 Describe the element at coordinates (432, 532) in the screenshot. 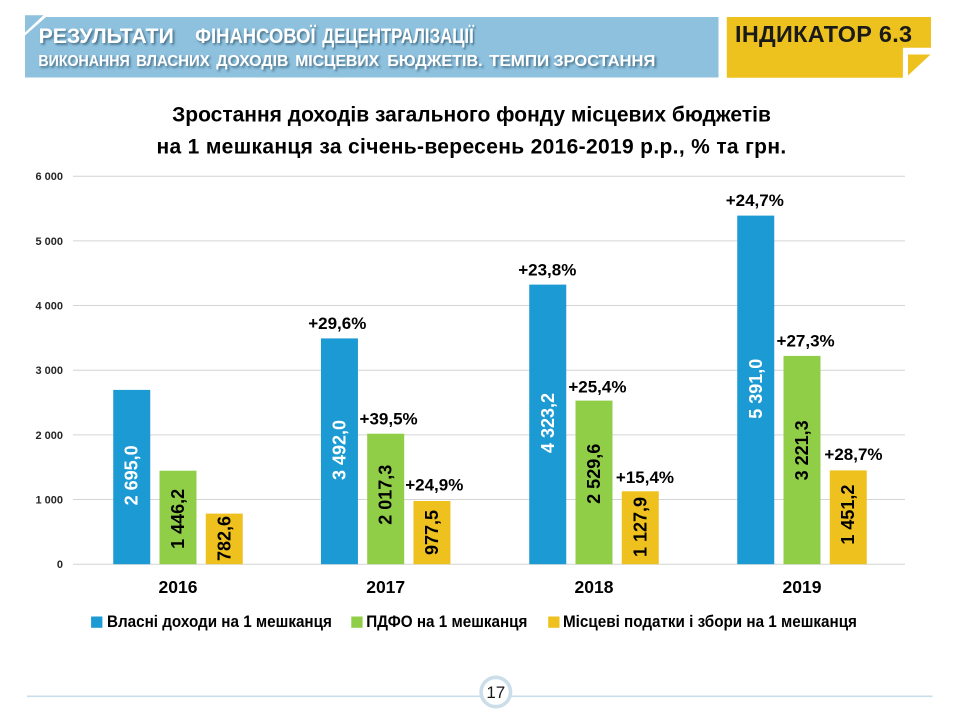

I see `svg-text: 977,5` at that location.